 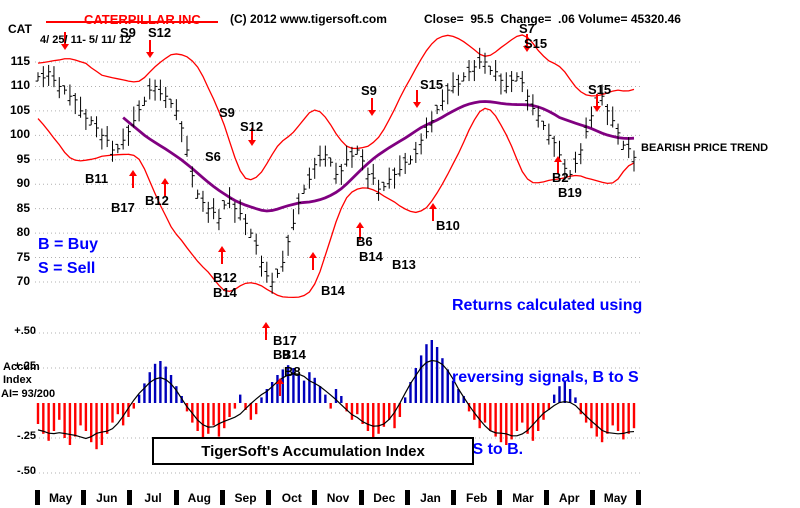 What do you see at coordinates (21, 367) in the screenshot?
I see `accum-panel-label: Accum` at bounding box center [21, 367].